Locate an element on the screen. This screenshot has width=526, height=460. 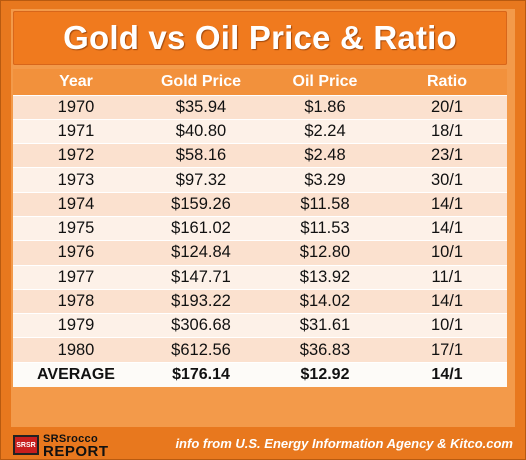
cell-oil-price: $1.86 is located at coordinates (325, 107).